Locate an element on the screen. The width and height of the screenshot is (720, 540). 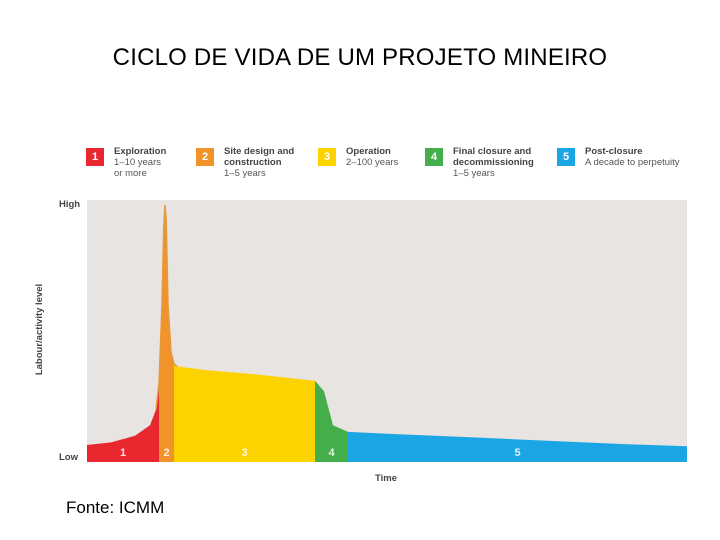
legend-title: Final closure and is located at coordinates (492, 151).